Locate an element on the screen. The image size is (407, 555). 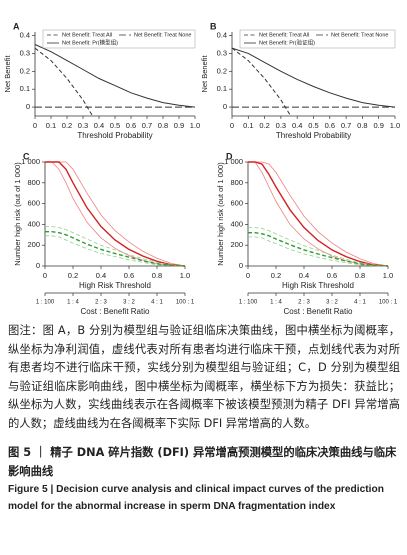
panel-label: C is located at coordinates (26, 156).